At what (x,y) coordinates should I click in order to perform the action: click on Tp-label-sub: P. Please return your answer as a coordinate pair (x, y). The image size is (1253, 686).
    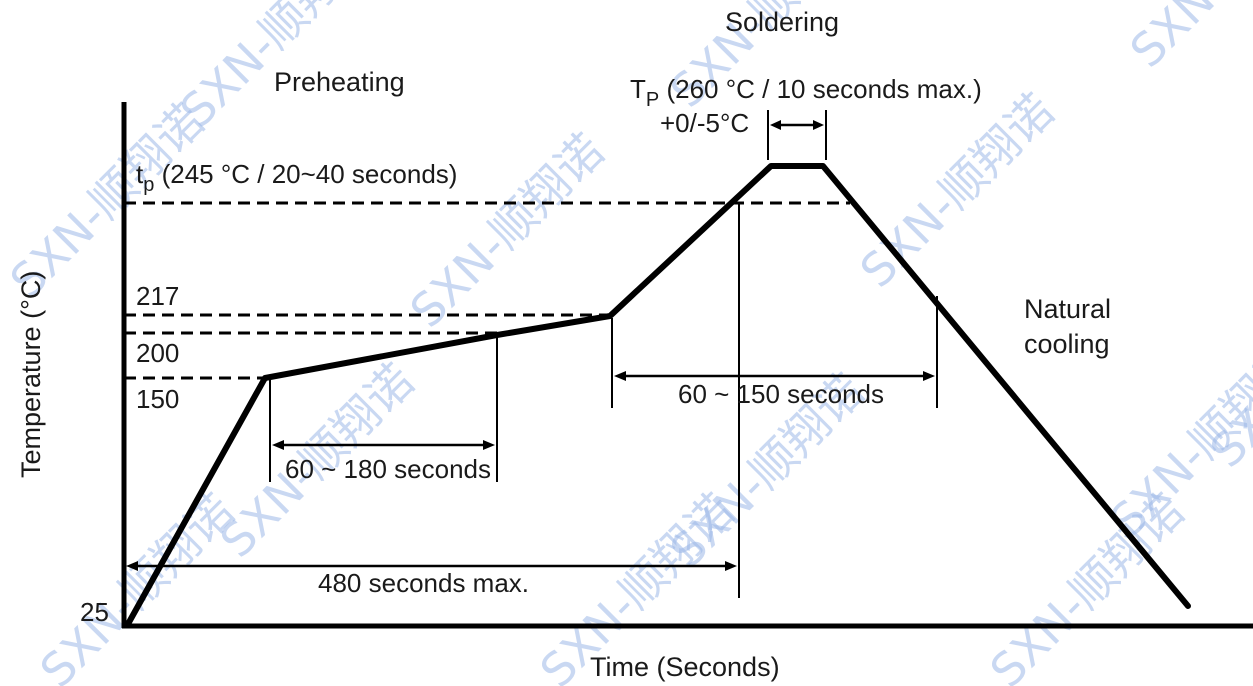
    Looking at the image, I should click on (652, 100).